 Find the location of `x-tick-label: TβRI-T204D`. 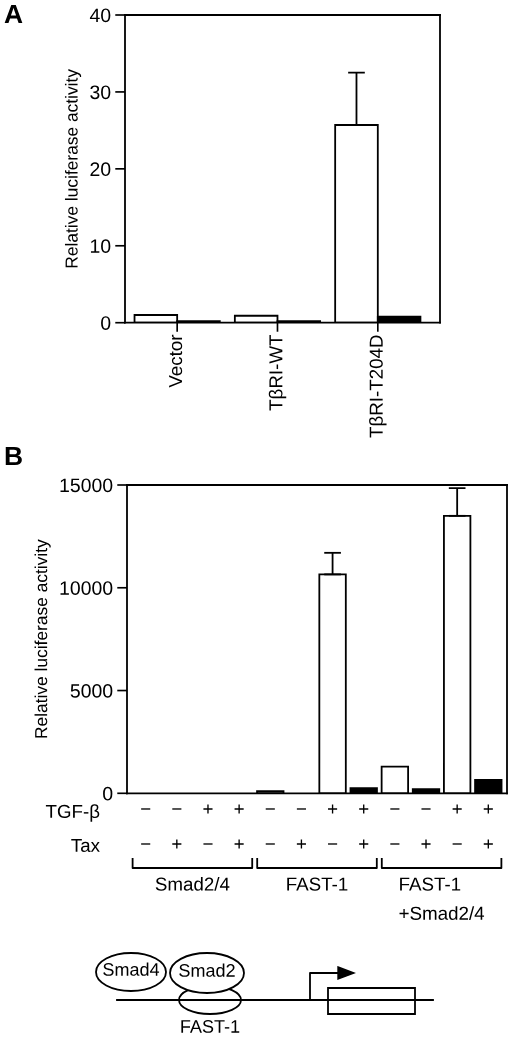

x-tick-label: TβRI-T204D is located at coordinates (378, 386).